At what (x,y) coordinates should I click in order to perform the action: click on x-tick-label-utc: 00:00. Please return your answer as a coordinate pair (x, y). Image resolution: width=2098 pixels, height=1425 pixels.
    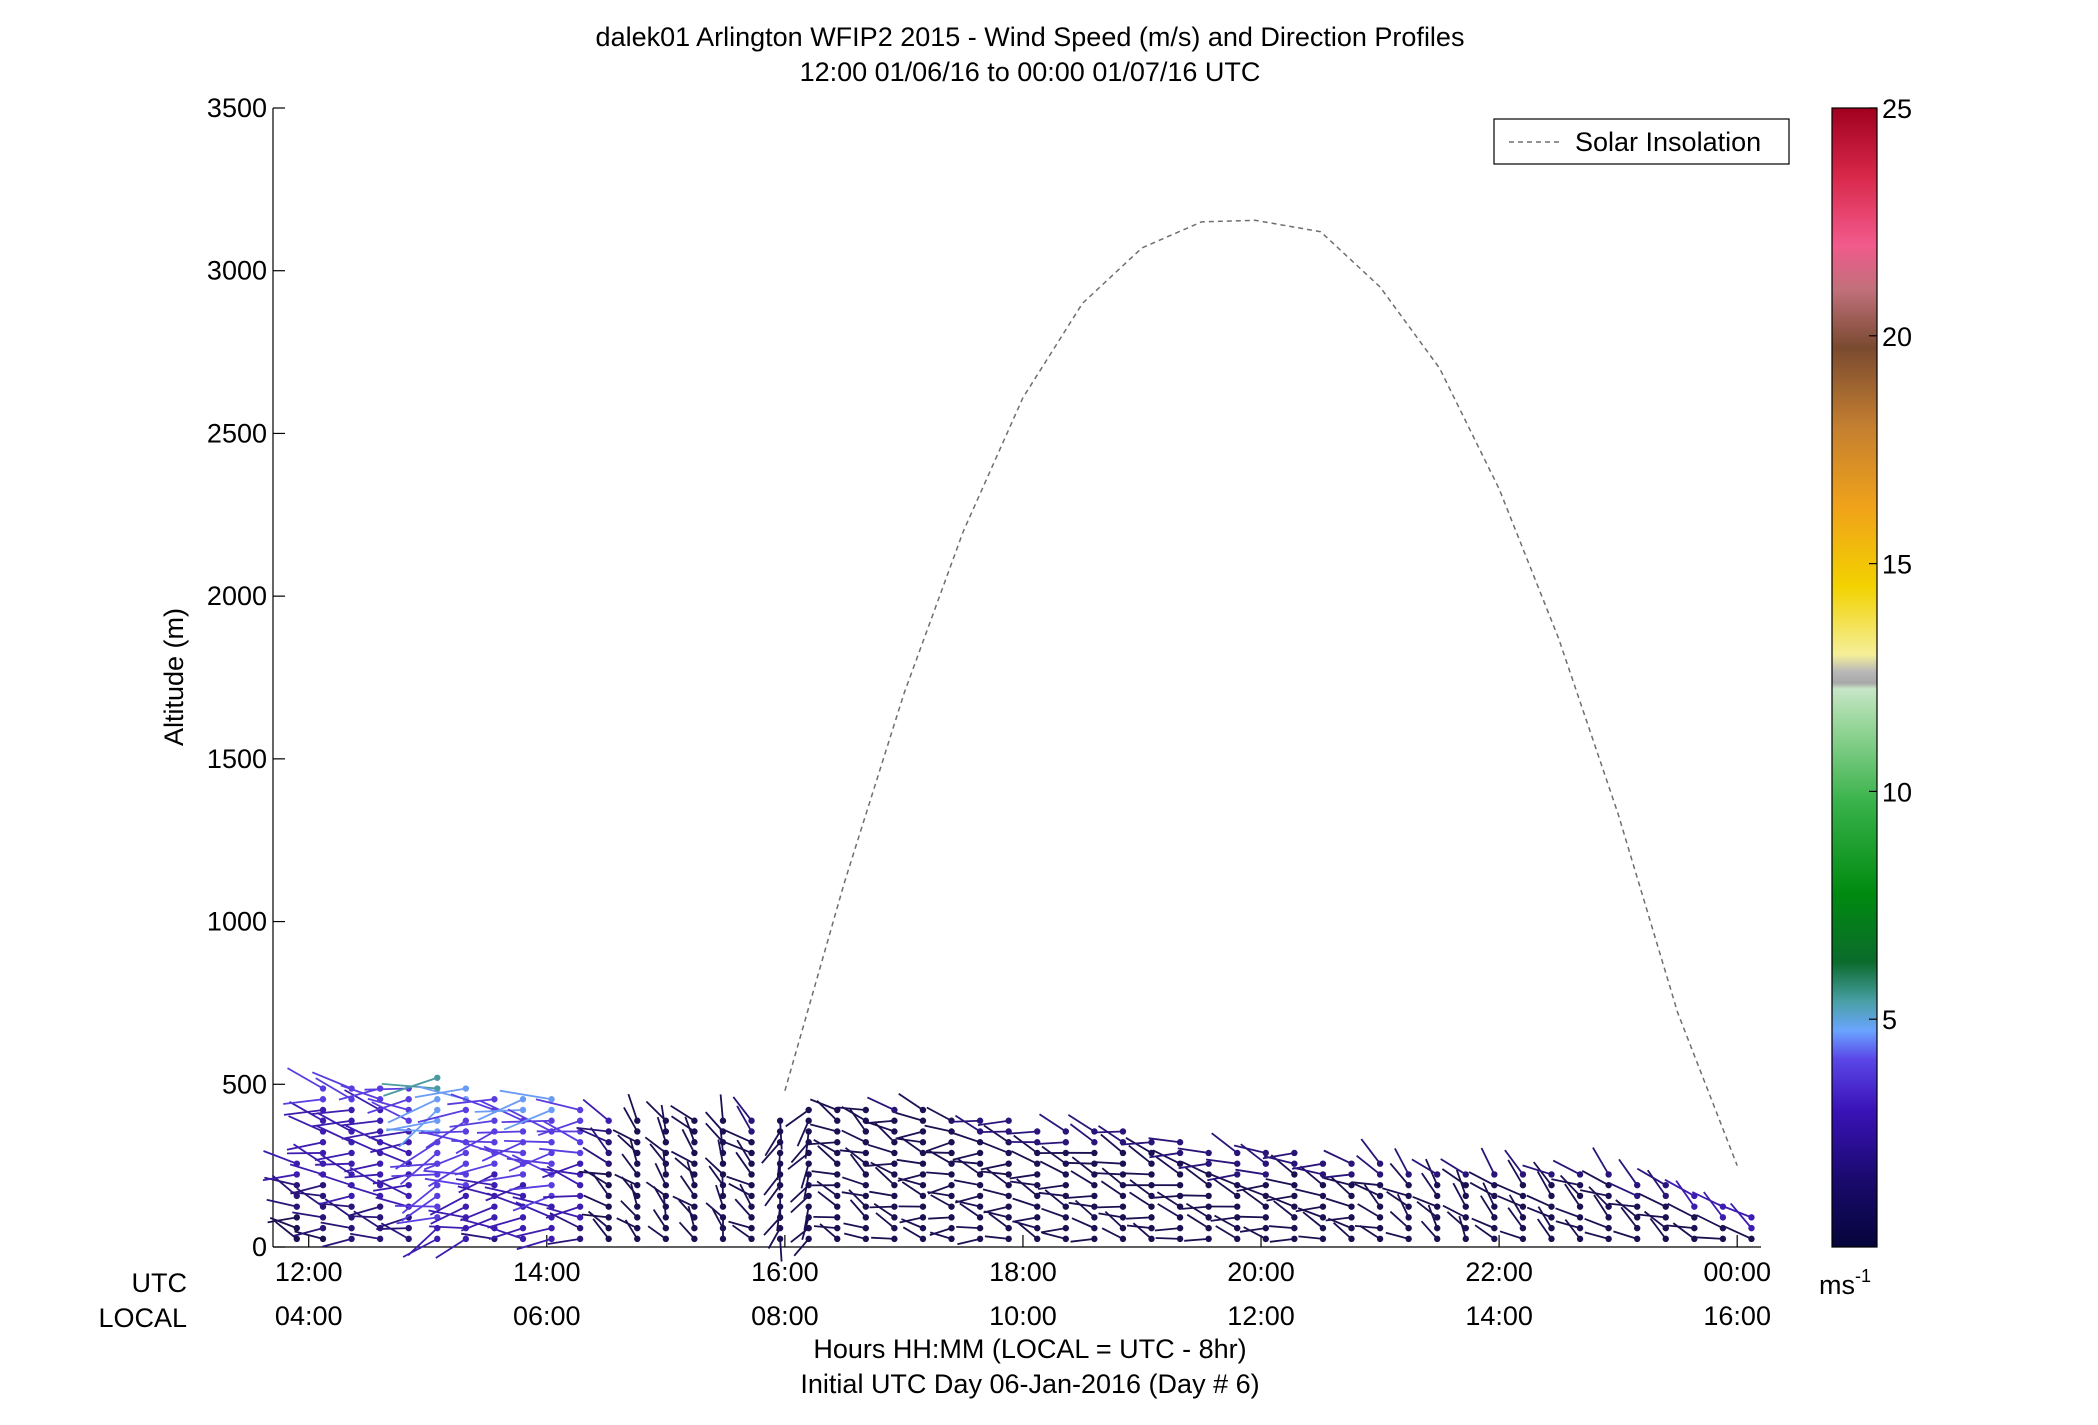
    Looking at the image, I should click on (1737, 1272).